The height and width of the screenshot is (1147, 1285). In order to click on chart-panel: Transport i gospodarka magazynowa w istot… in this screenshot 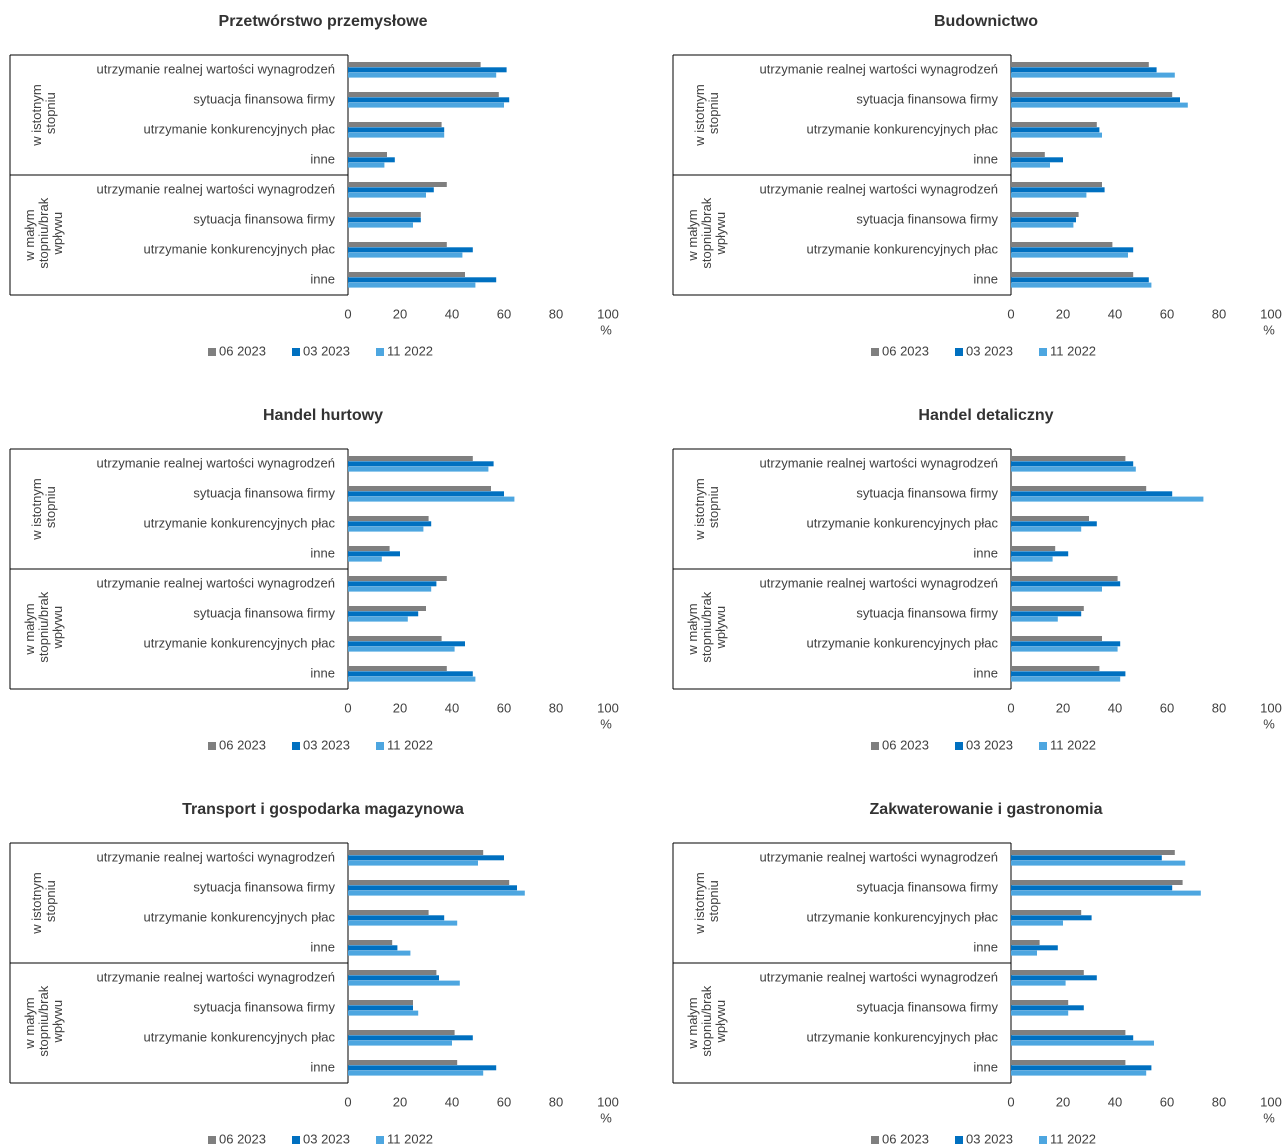, I will do `click(314, 973)`.